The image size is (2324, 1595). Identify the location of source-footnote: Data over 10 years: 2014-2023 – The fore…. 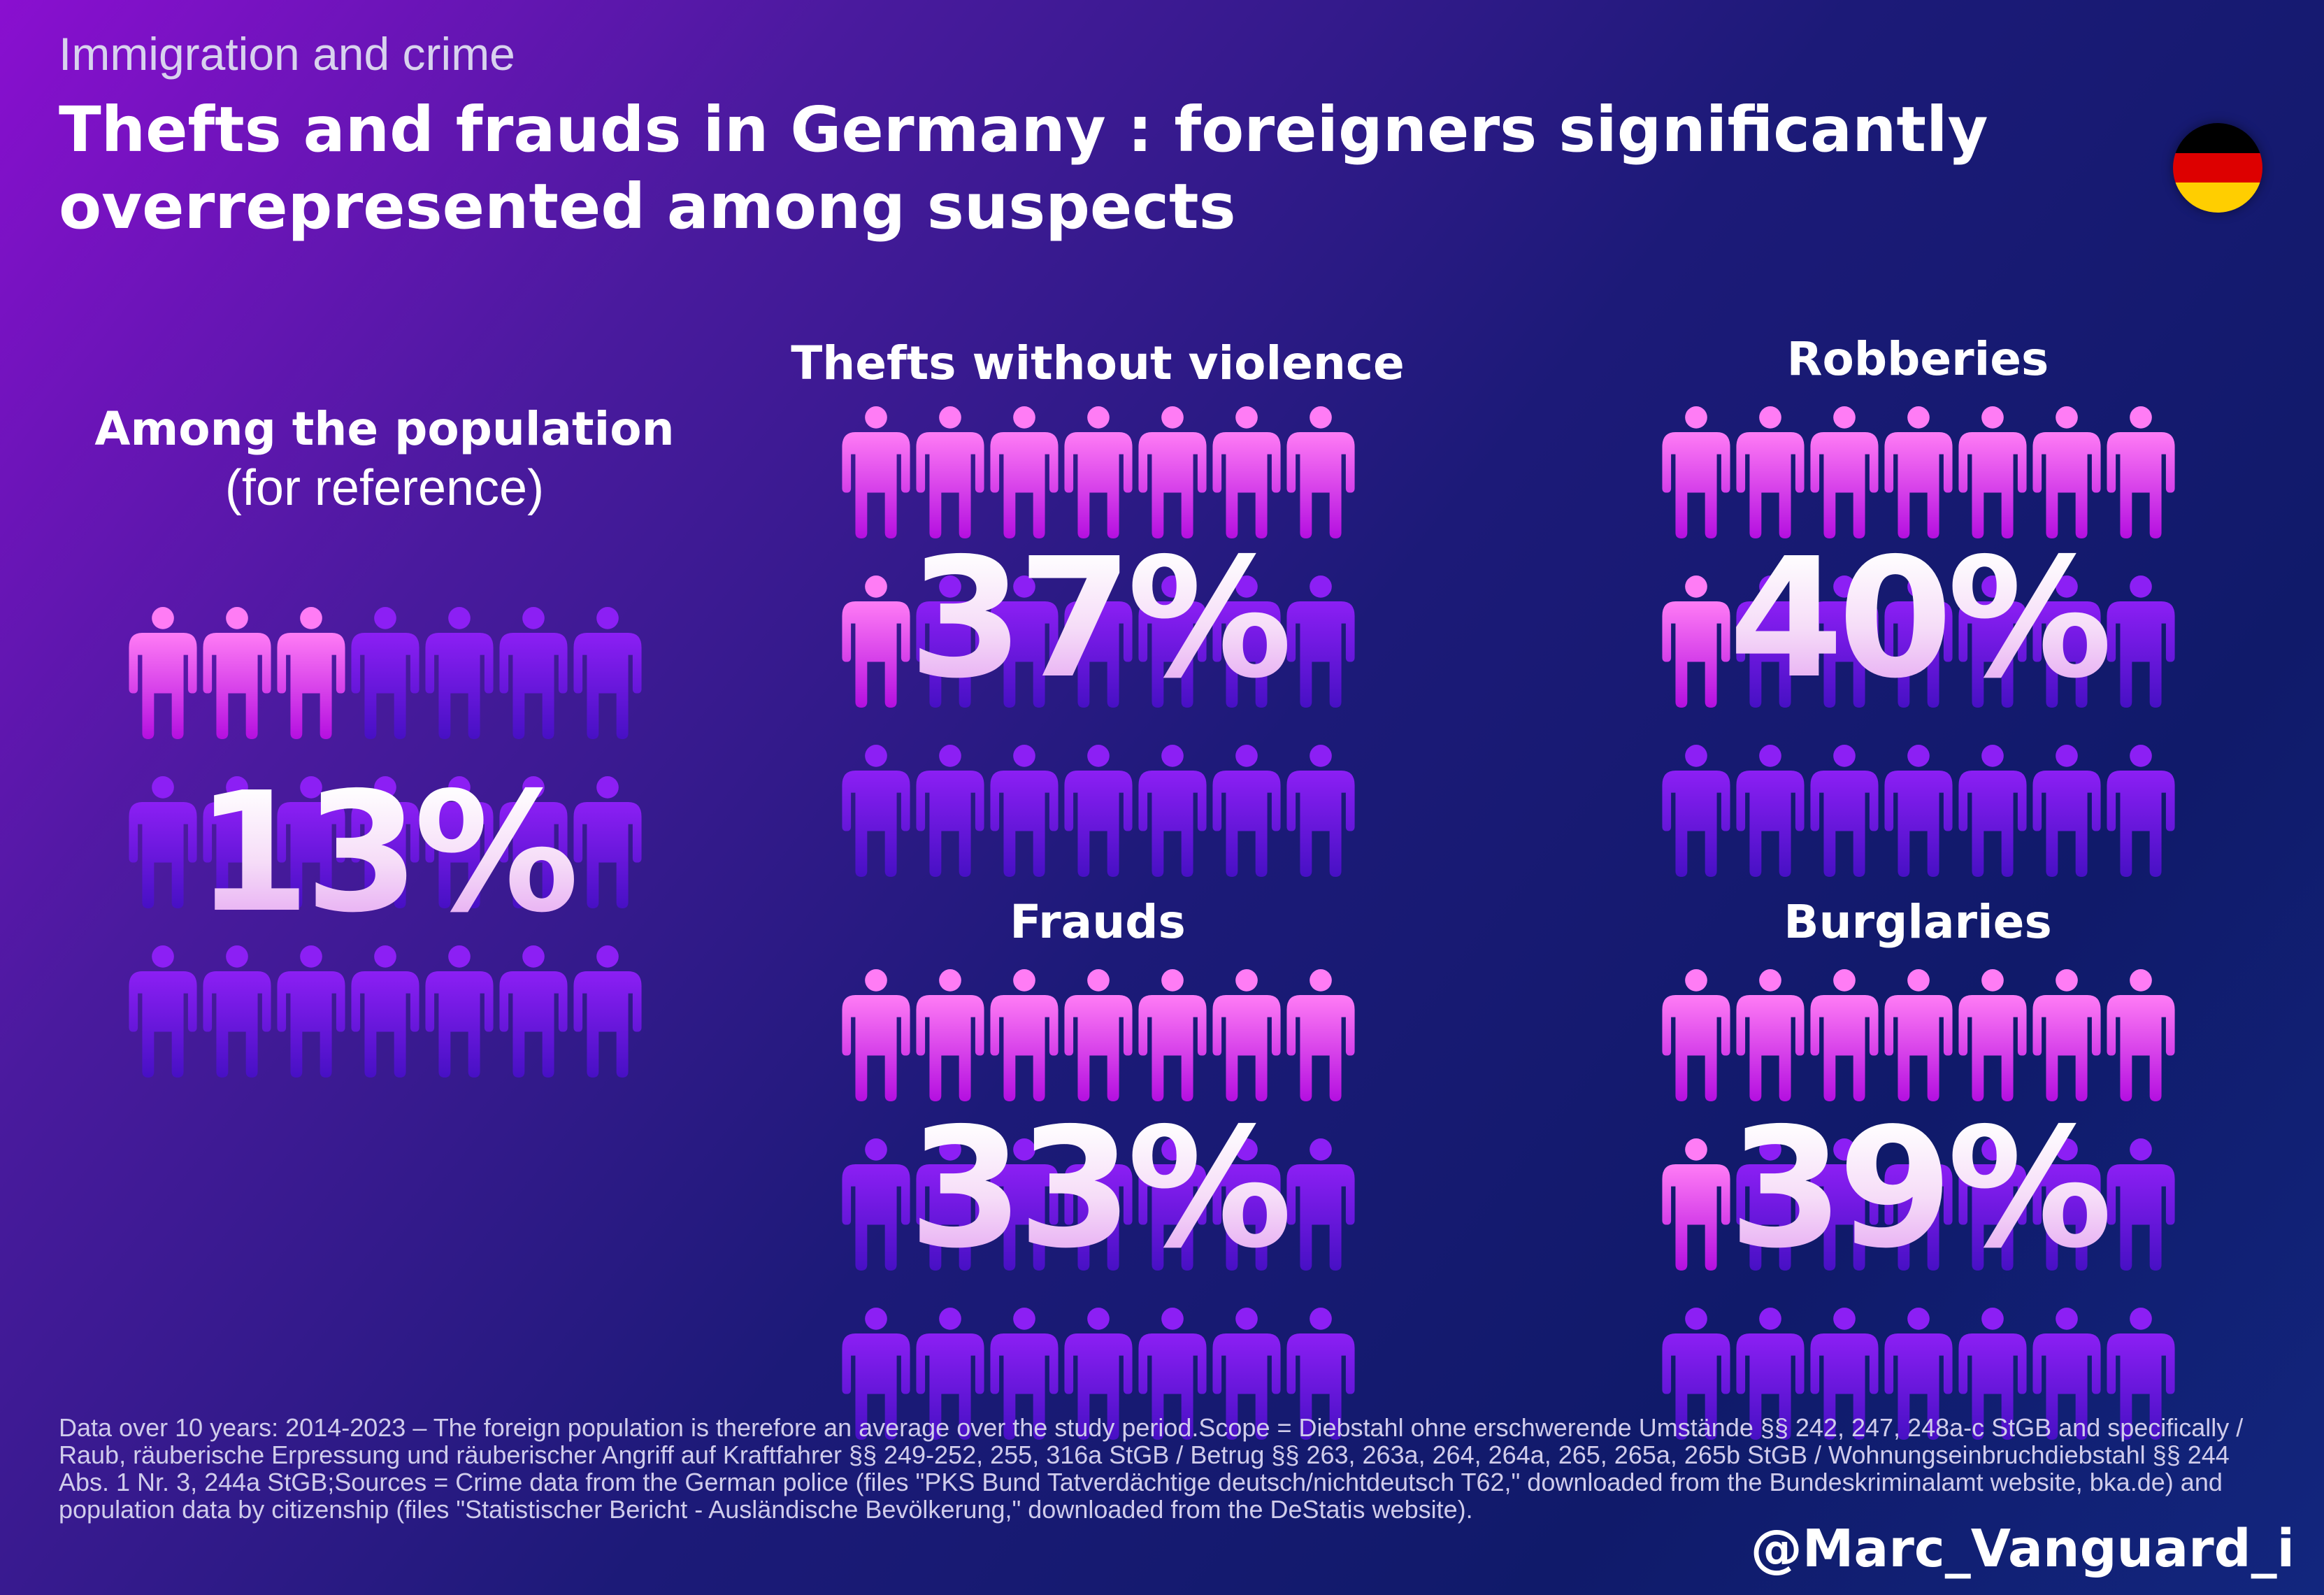
(1151, 1468).